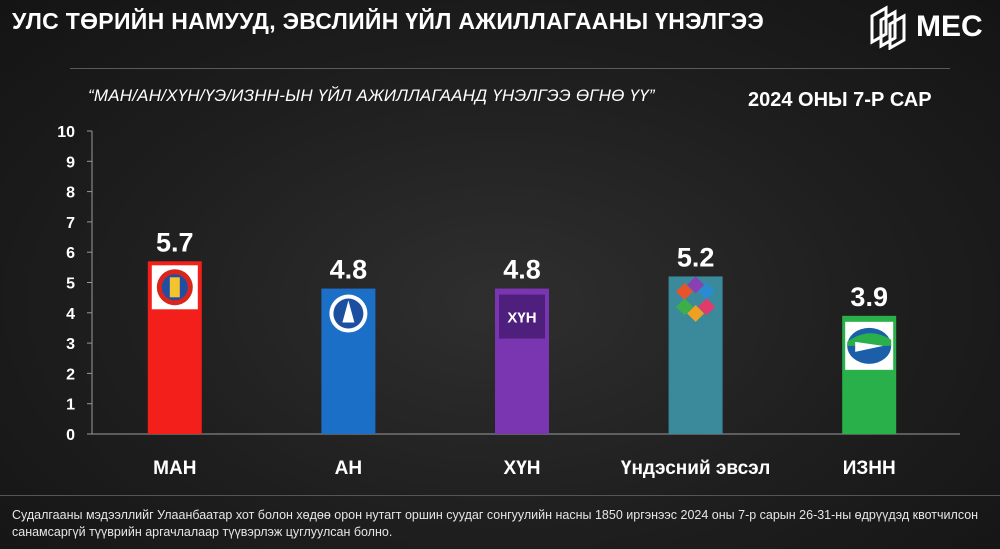 The height and width of the screenshot is (549, 1000). I want to click on y-tick-label: 1, so click(70, 405).